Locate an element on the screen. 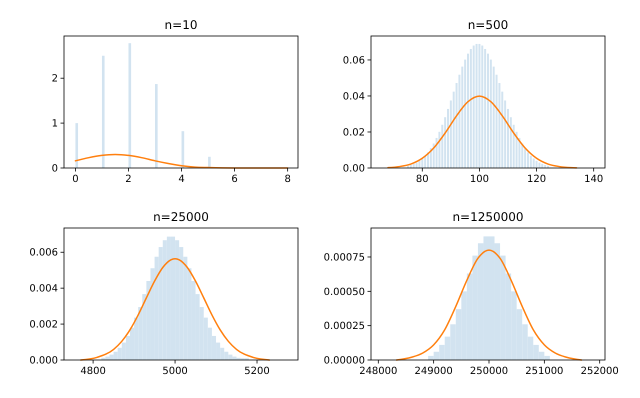 The width and height of the screenshot is (640, 398). y-tick-label: 0.00075 is located at coordinates (344, 258).